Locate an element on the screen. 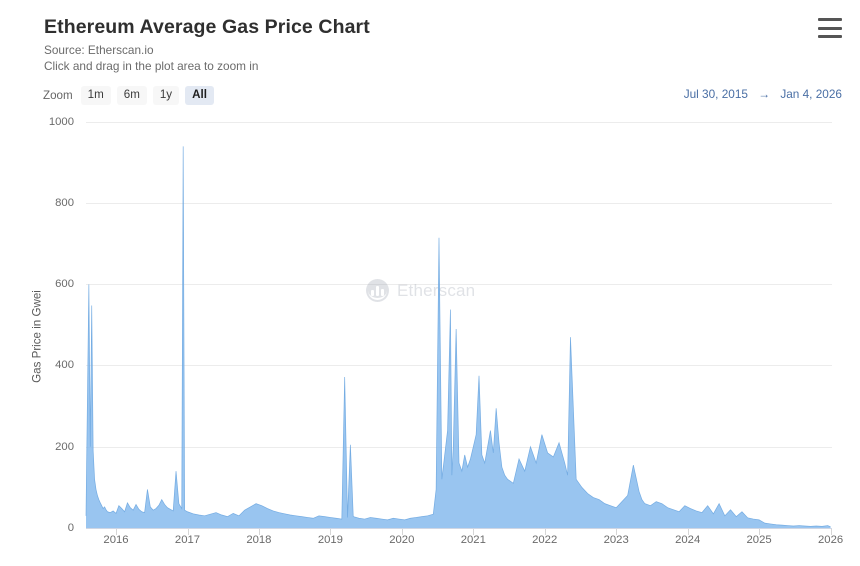 Image resolution: width=860 pixels, height=566 pixels. range-arrow-icon: → is located at coordinates (764, 94).